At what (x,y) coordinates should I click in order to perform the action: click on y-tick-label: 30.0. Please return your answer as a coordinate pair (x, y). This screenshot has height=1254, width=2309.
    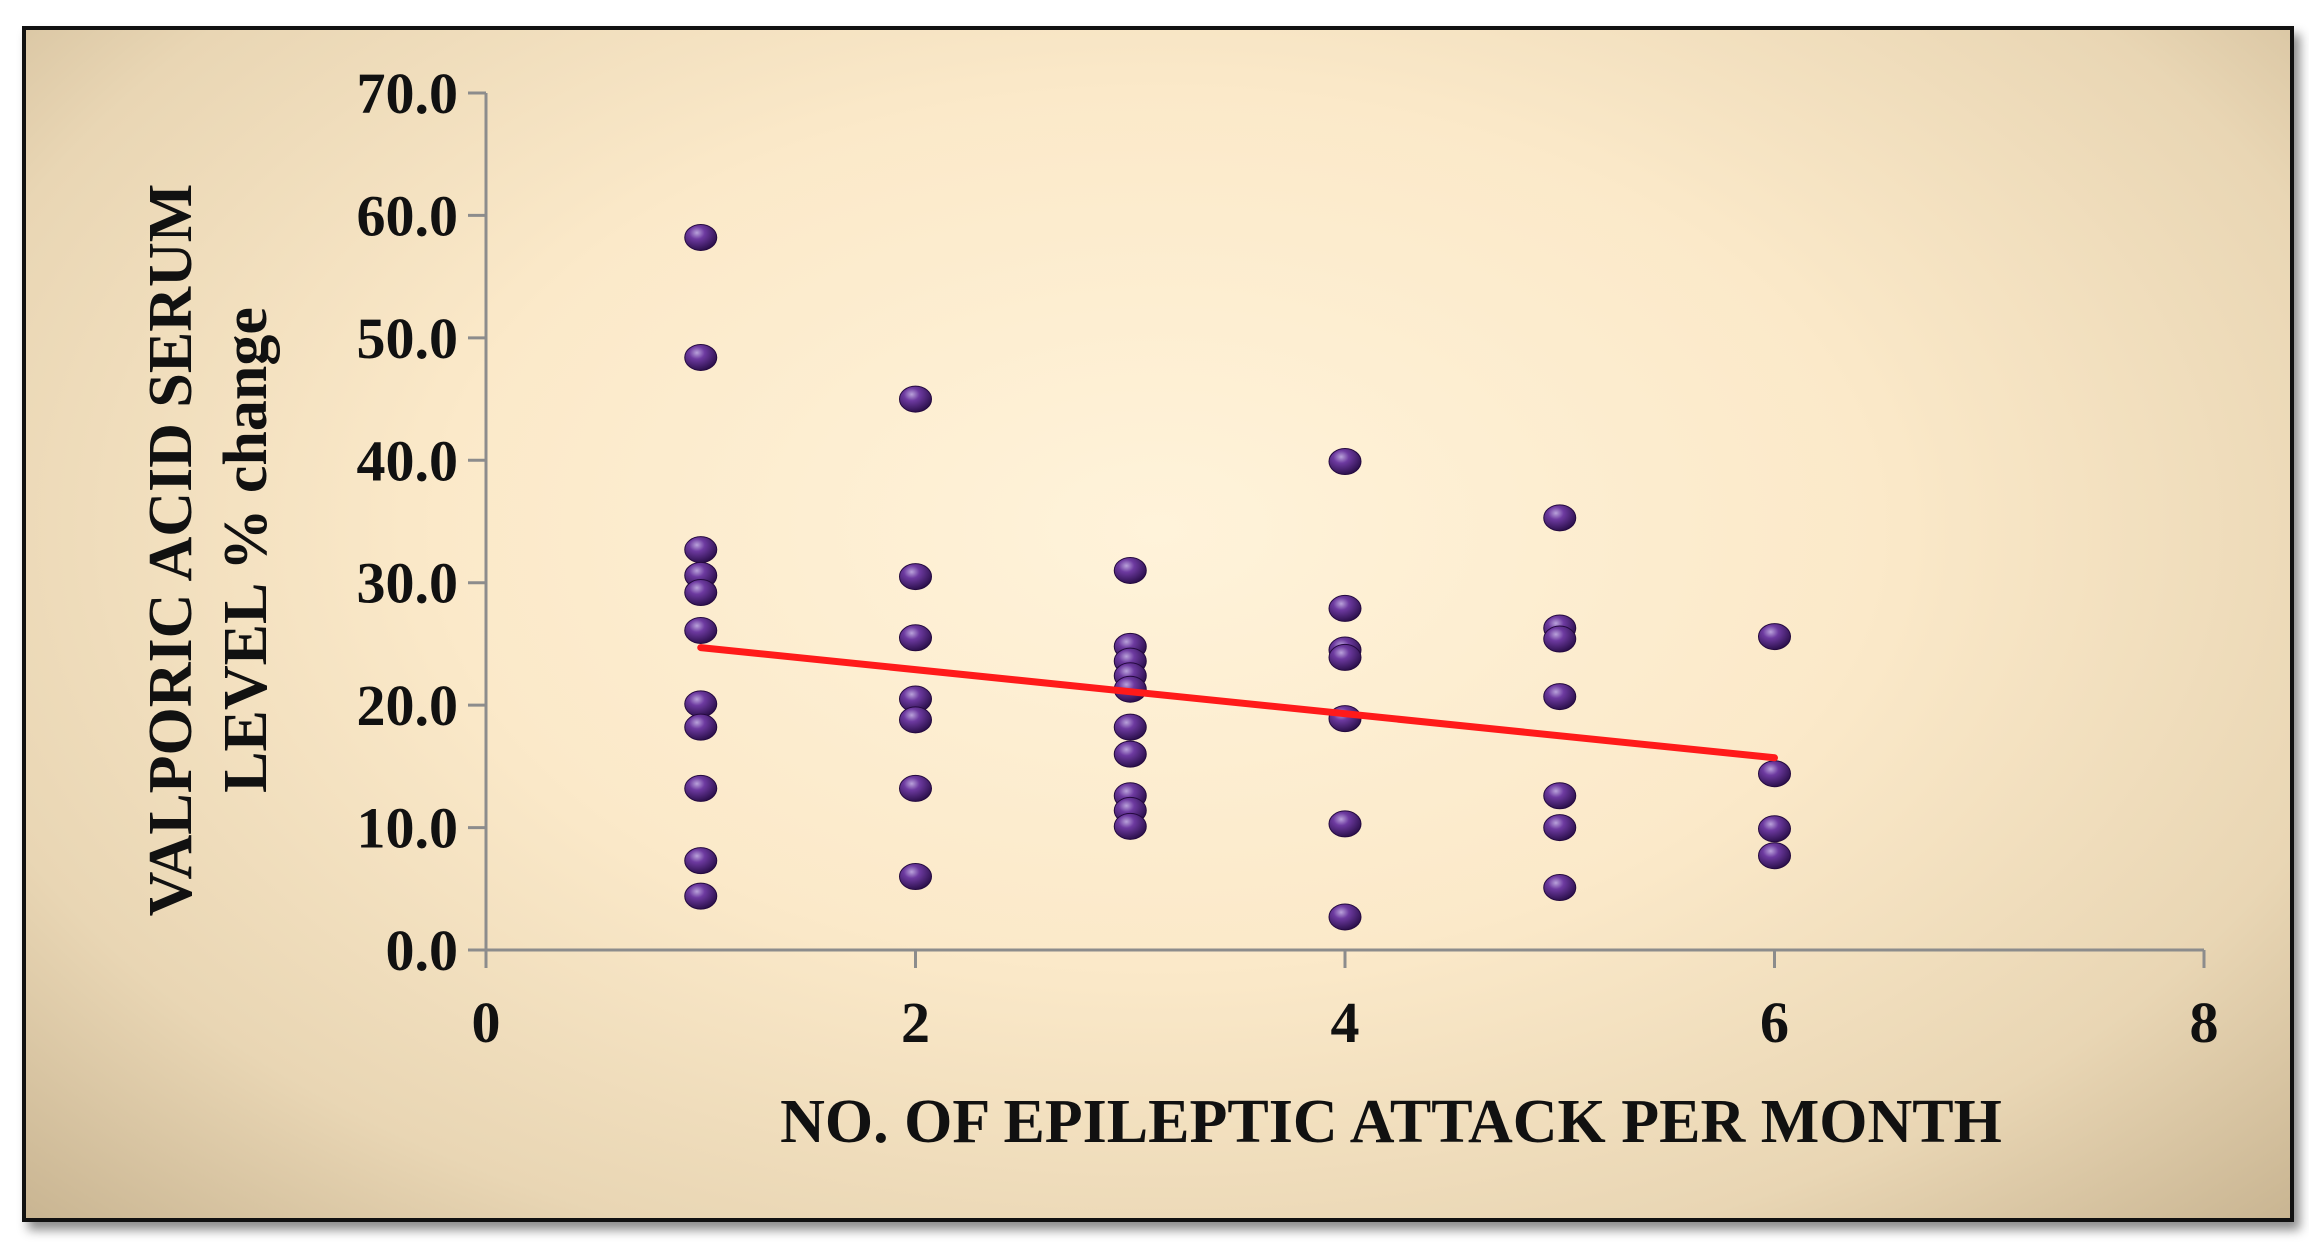
    Looking at the image, I should click on (408, 583).